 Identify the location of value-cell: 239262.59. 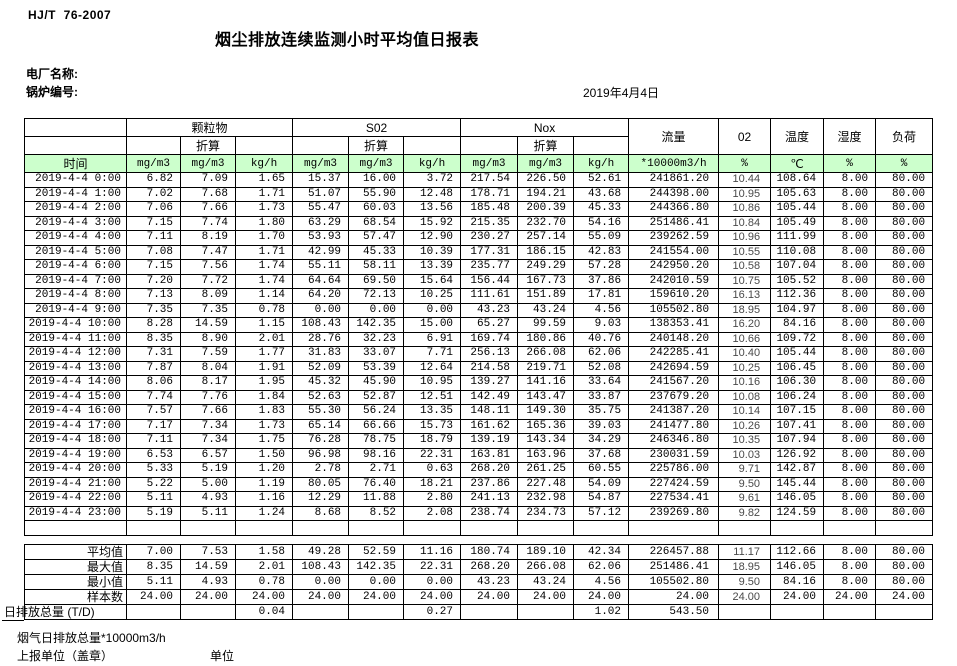
(674, 238).